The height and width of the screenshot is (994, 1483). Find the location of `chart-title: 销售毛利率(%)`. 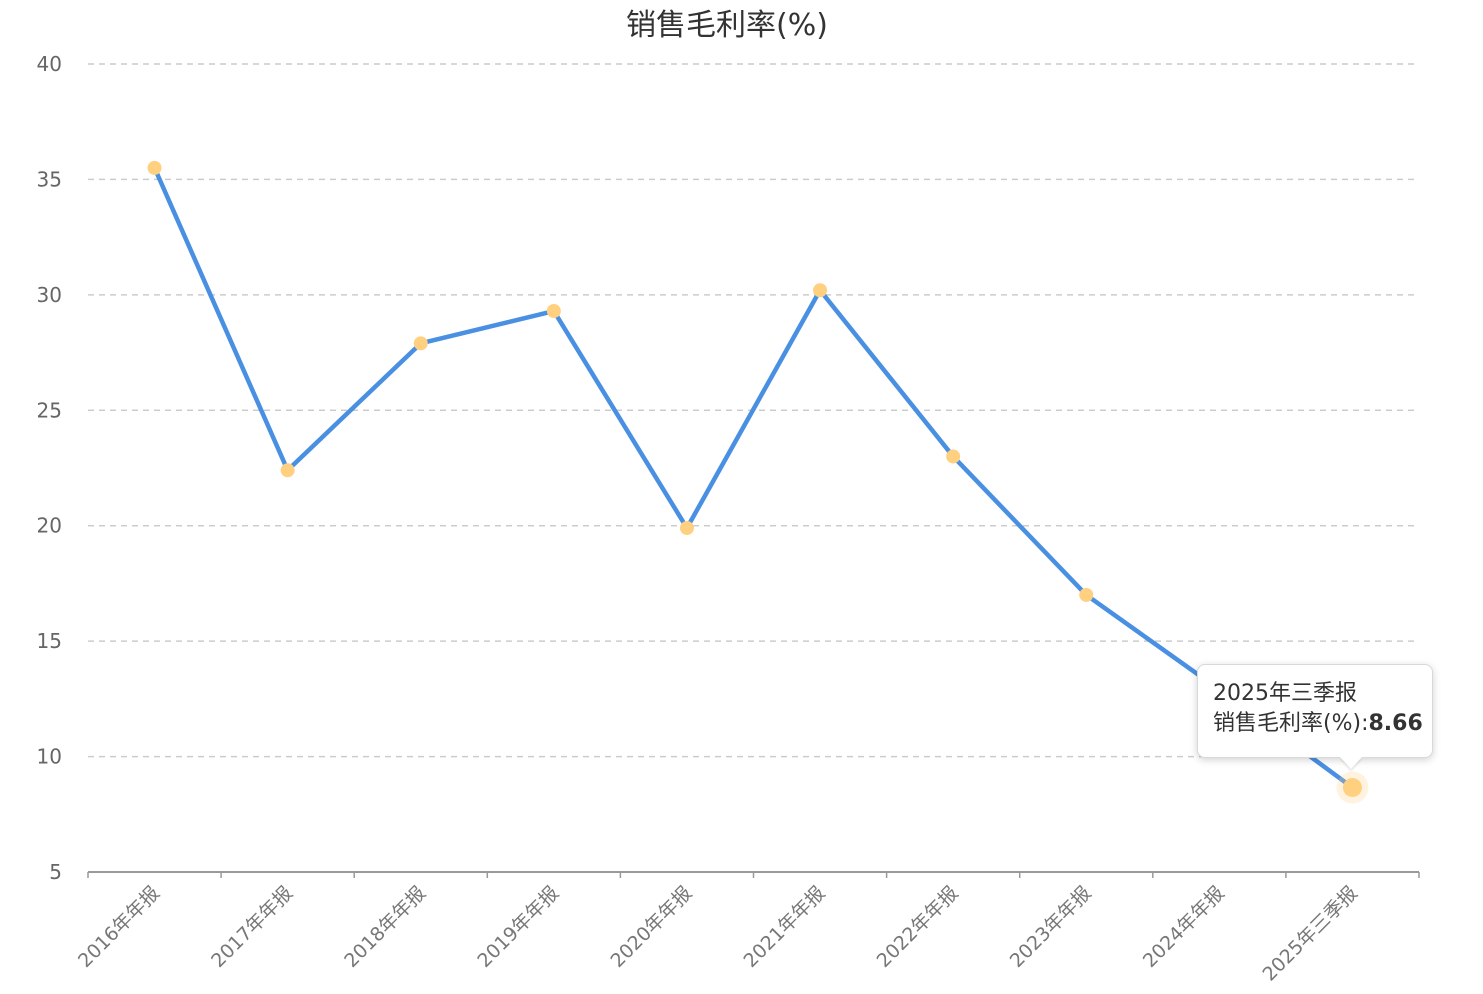

chart-title: 销售毛利率(%) is located at coordinates (727, 25).